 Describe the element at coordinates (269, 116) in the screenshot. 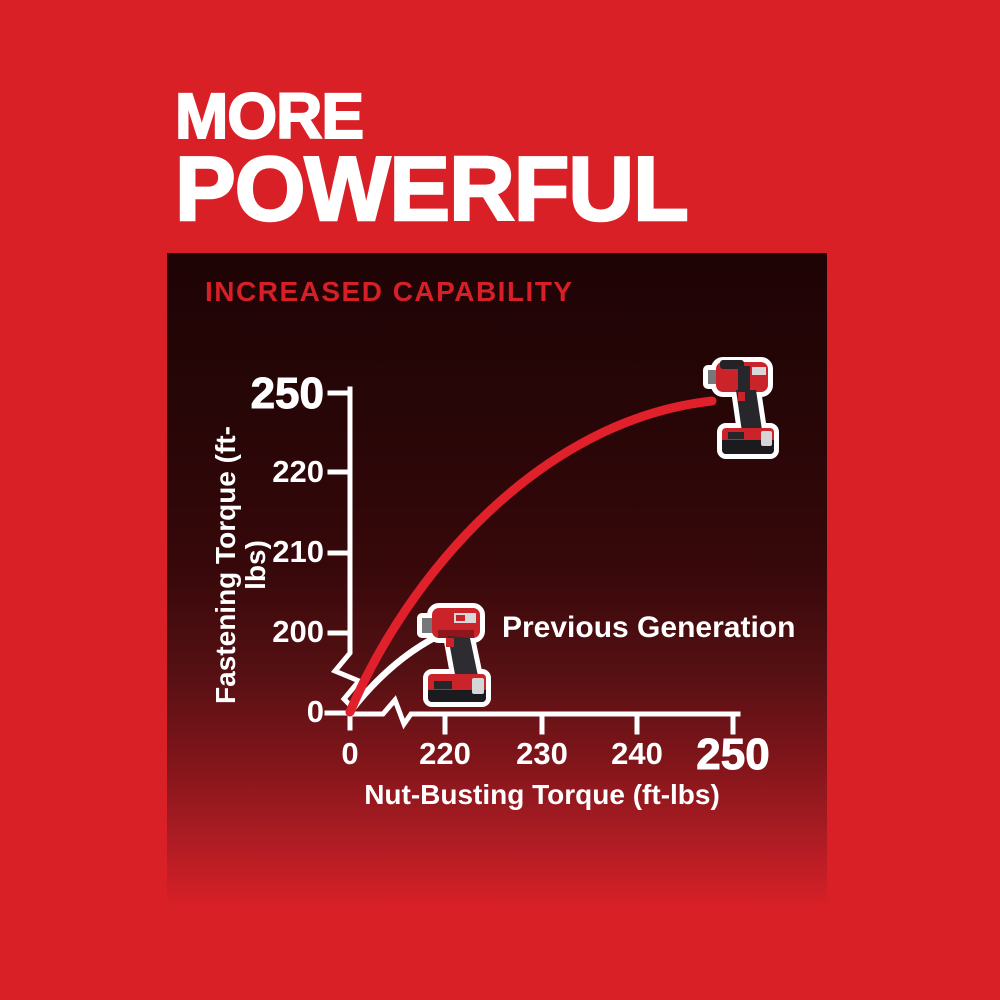

I see `headline-more: MORE` at that location.